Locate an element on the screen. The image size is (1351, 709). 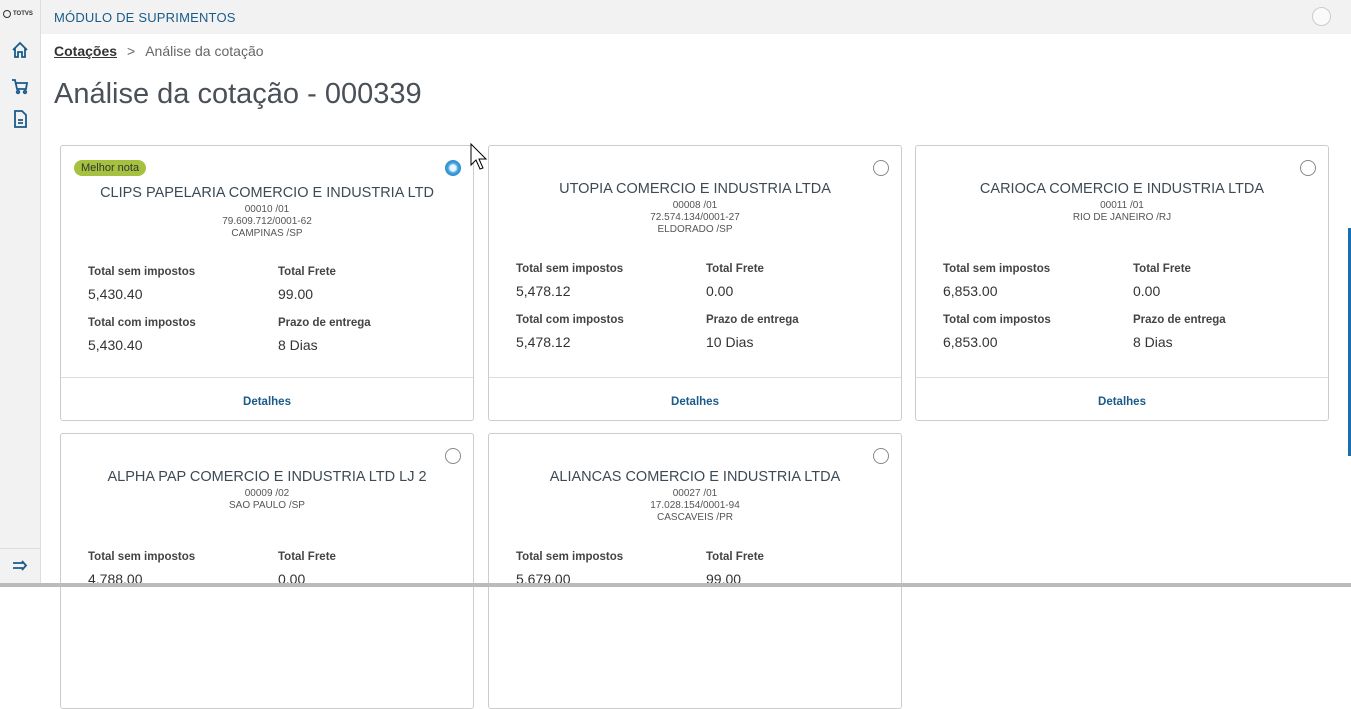
page-title: Análise da cotação - 000339 is located at coordinates (238, 94).